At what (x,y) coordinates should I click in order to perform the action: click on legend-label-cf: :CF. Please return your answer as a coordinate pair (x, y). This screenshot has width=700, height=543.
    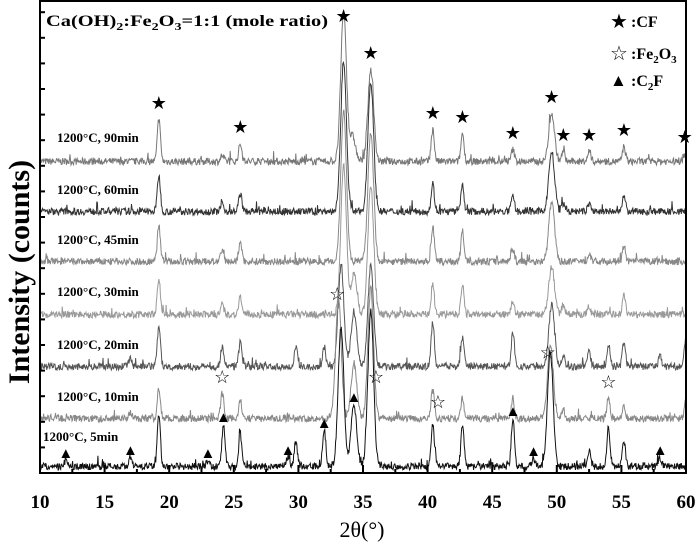
    Looking at the image, I should click on (644, 22).